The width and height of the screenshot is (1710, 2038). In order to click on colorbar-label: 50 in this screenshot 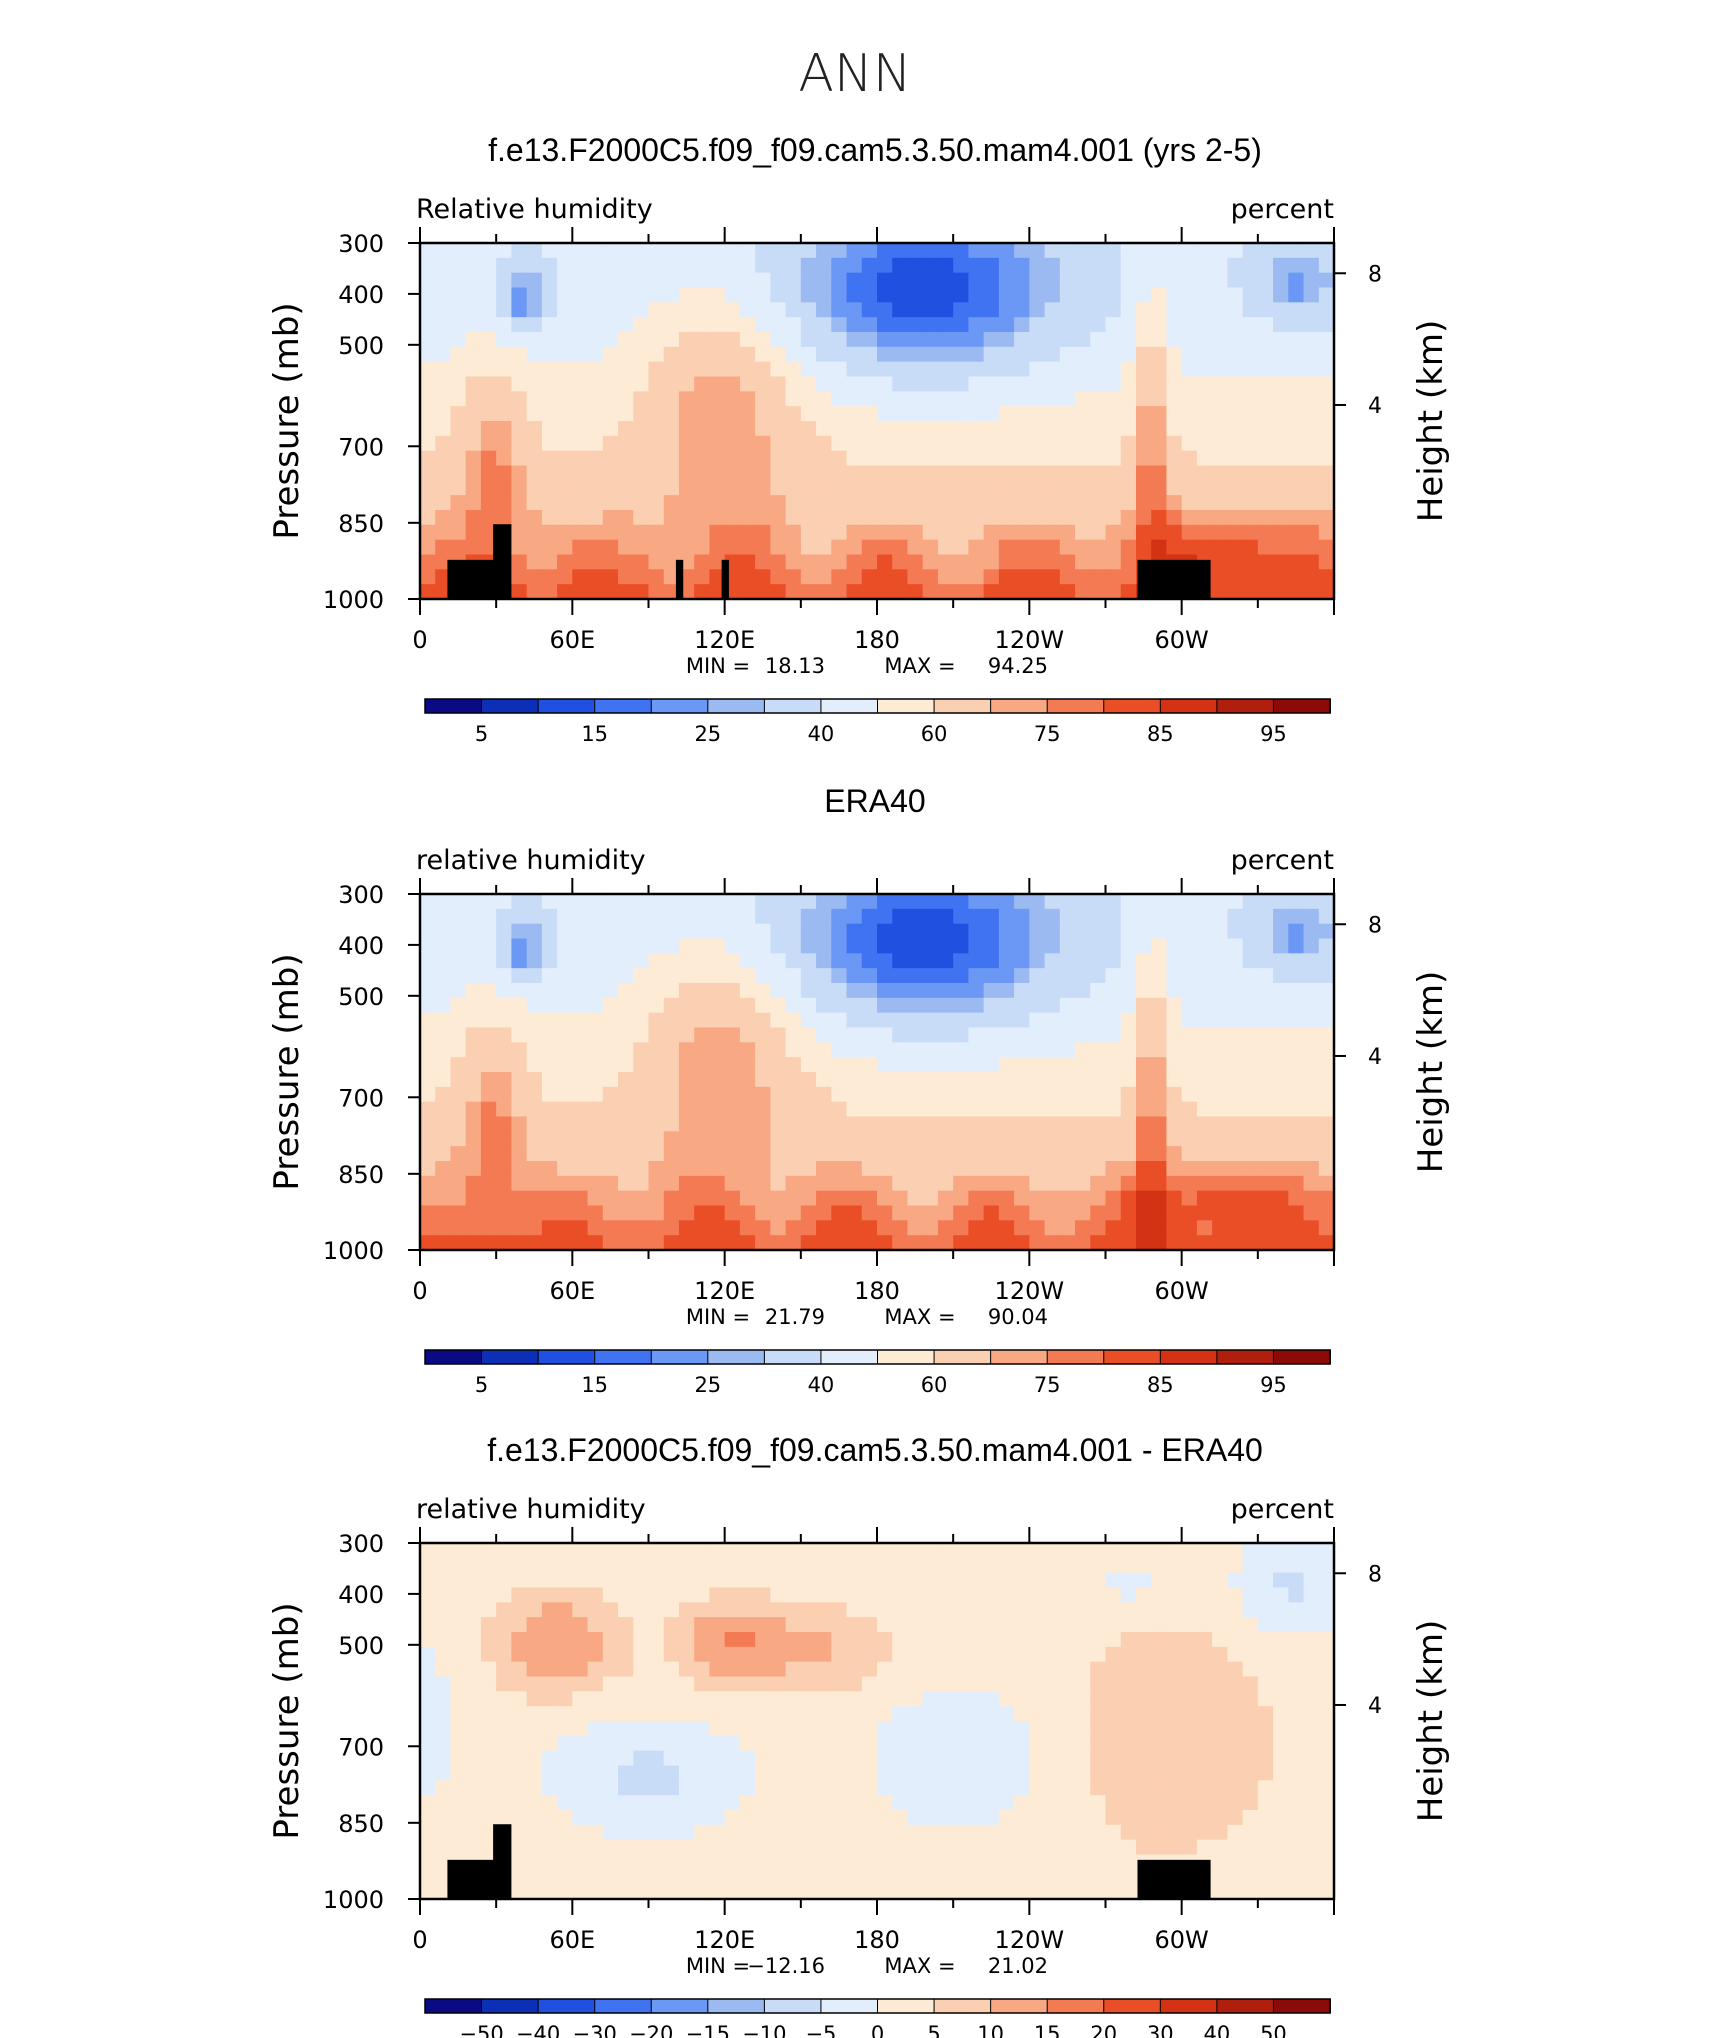, I will do `click(1273, 2030)`.